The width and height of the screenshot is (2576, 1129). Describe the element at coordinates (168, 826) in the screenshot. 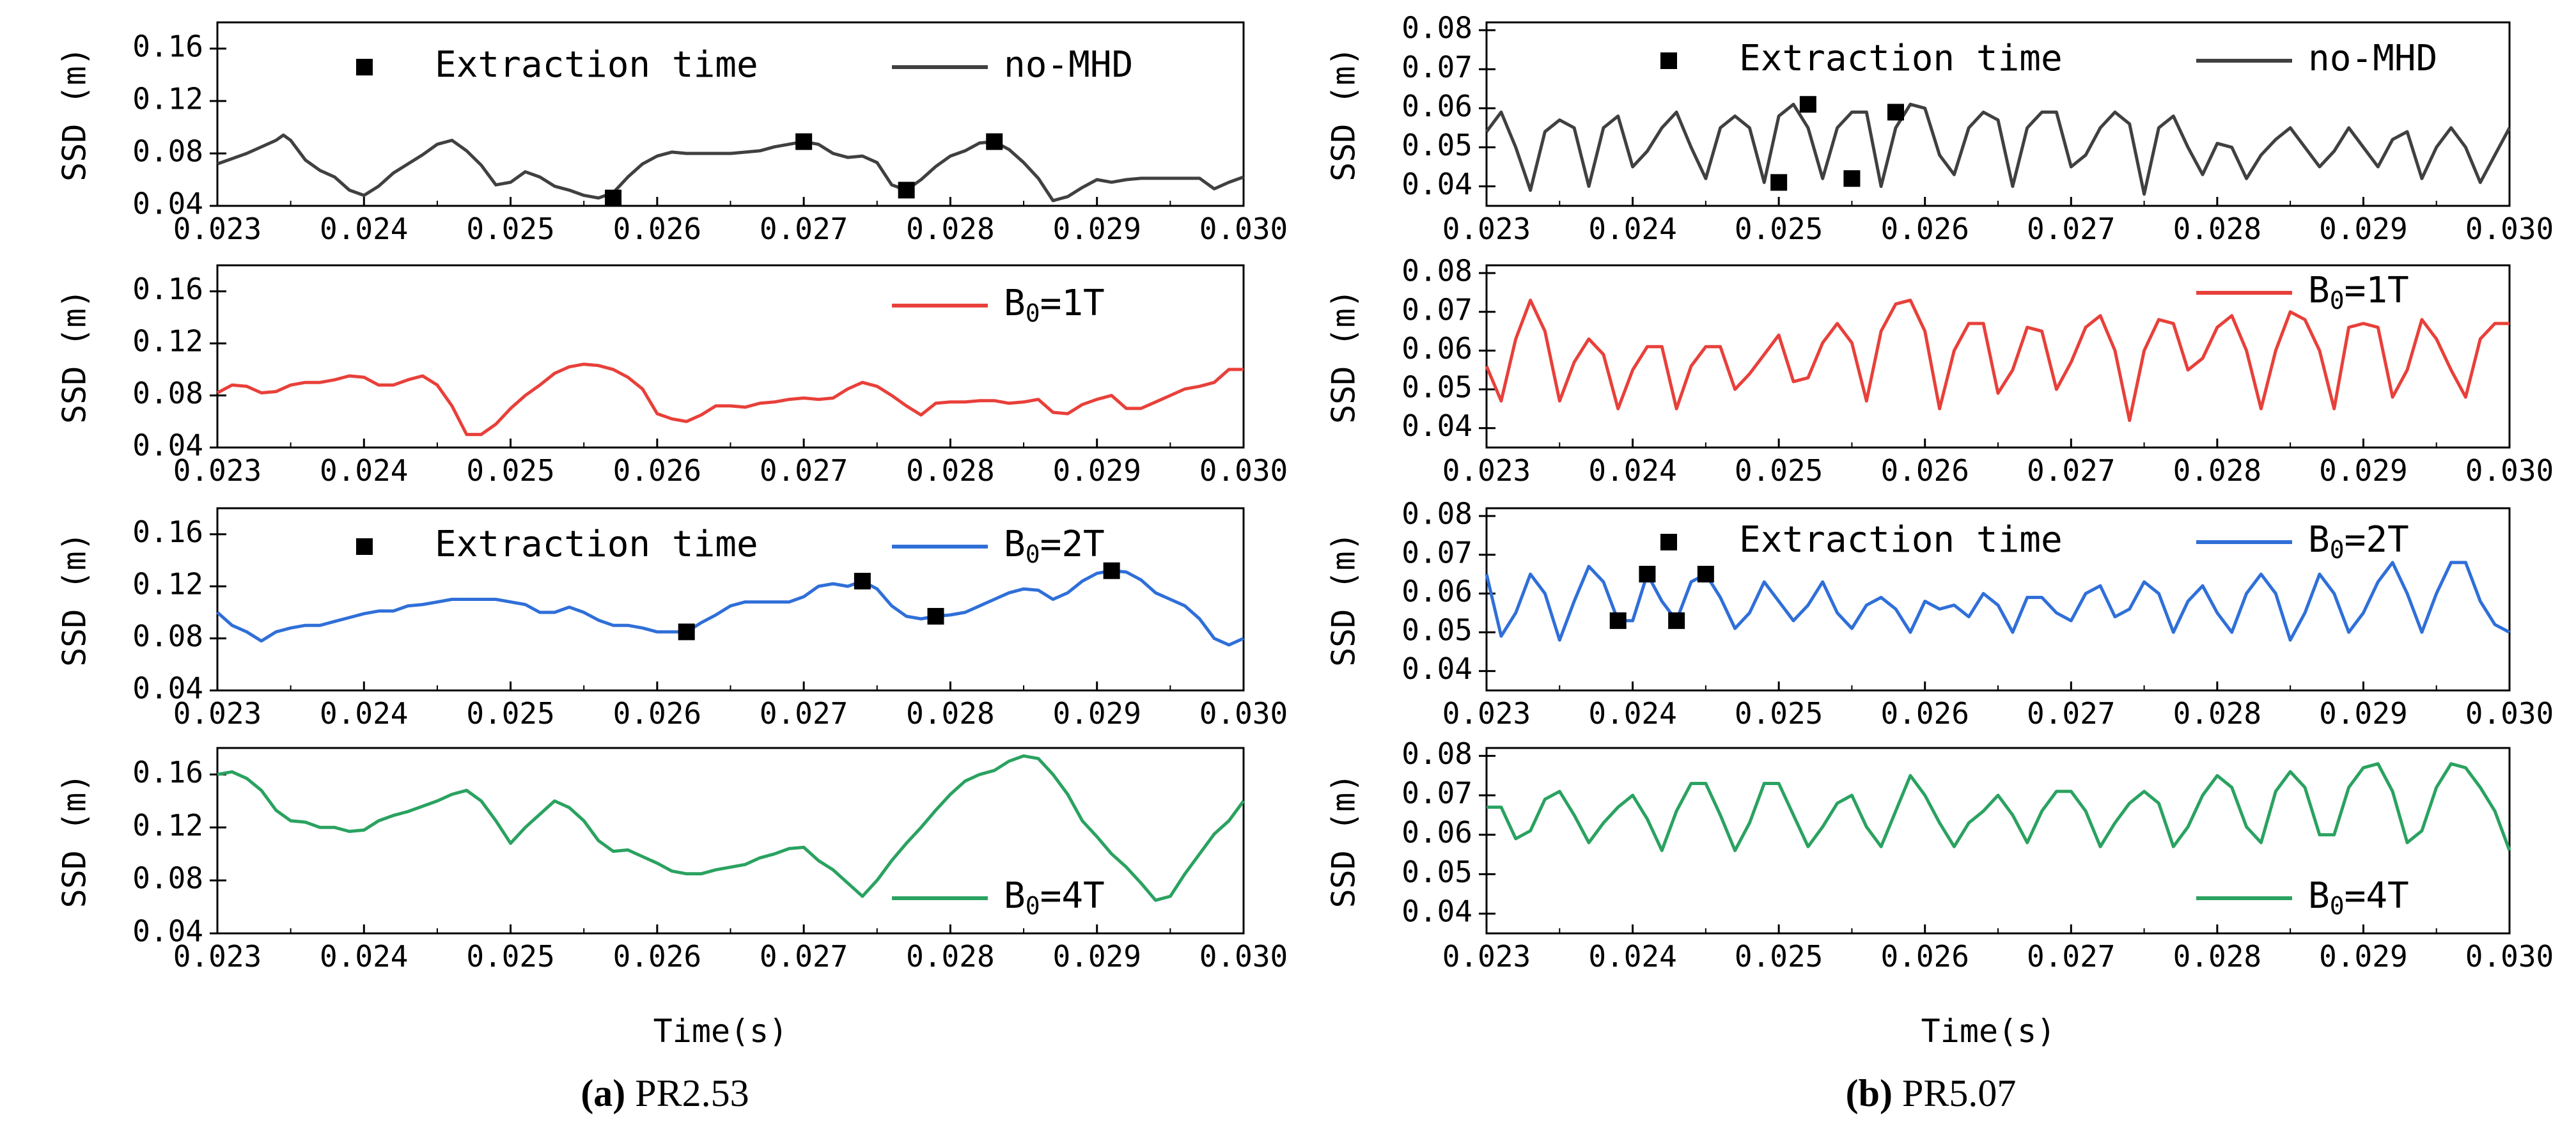

I see `y-tick-label: 0.12` at that location.